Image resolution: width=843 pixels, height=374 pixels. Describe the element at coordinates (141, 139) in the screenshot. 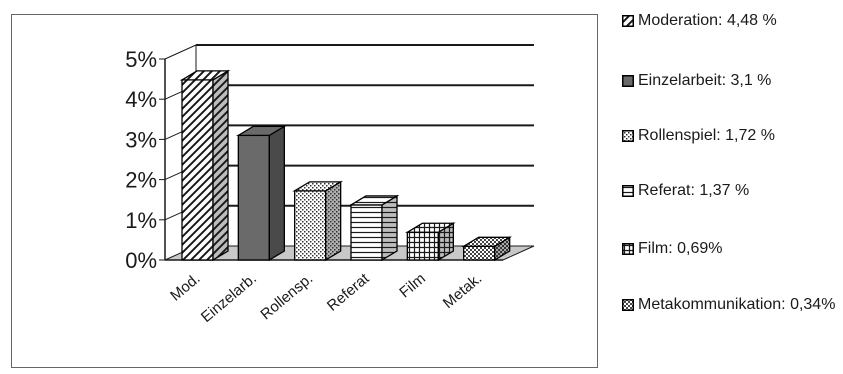

I see `y-tick-label: 3%` at that location.